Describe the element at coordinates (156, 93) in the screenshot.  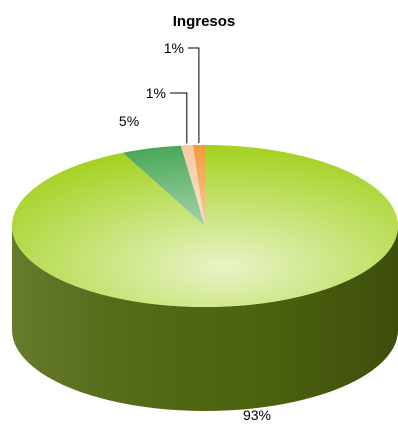
I see `data-label-2: 1%` at that location.